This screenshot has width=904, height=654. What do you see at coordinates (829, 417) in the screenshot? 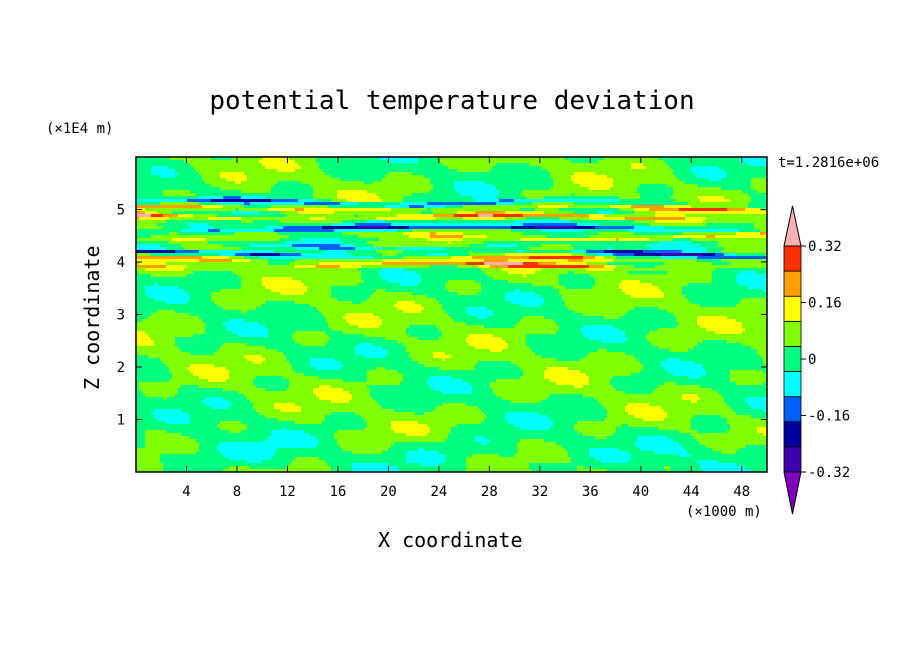
I see `colorbar-tick-label: -0.16` at bounding box center [829, 417].